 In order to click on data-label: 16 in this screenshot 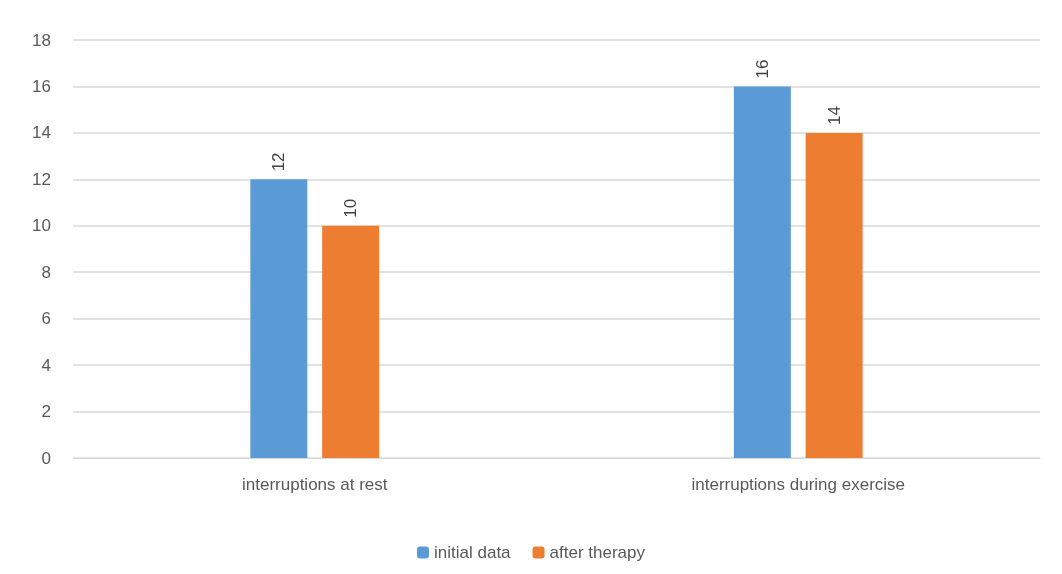, I will do `click(762, 69)`.